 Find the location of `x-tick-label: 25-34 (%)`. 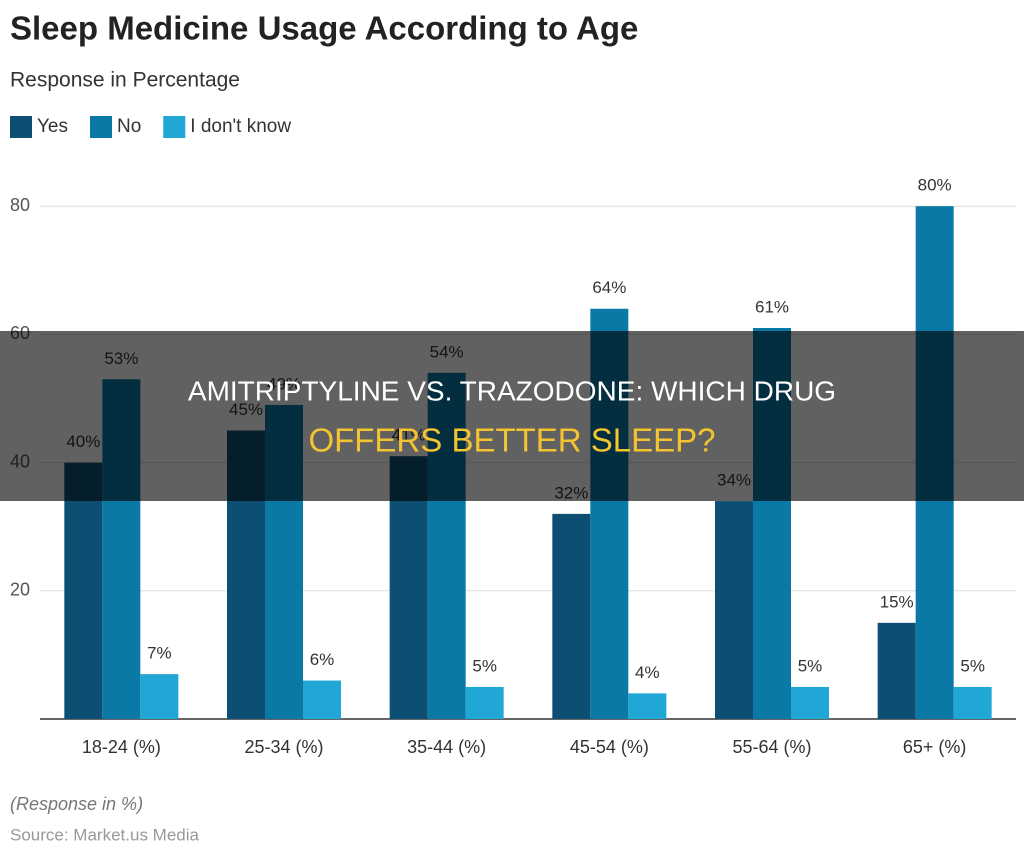

x-tick-label: 25-34 (%) is located at coordinates (283, 747).